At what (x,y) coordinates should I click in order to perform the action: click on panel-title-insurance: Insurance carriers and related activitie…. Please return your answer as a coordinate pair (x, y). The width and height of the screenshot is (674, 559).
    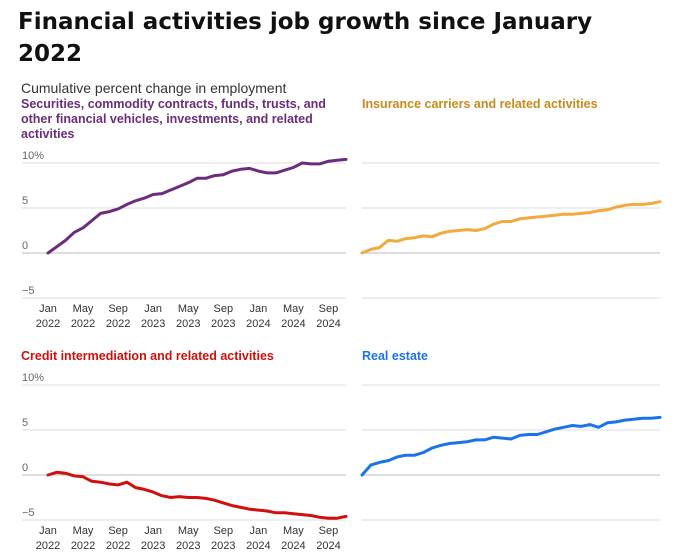
    Looking at the image, I should click on (480, 104).